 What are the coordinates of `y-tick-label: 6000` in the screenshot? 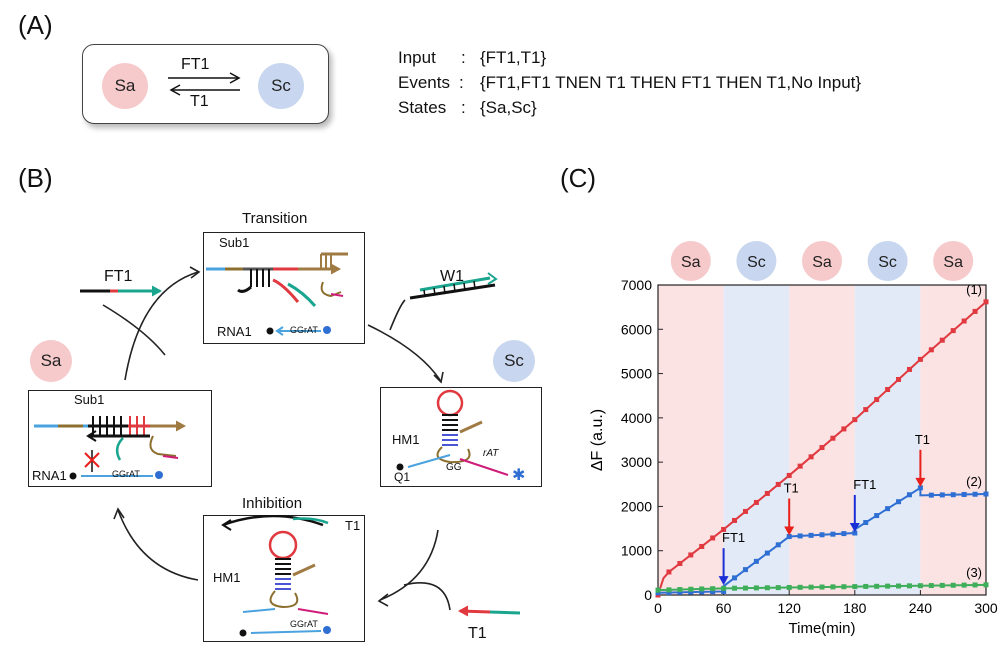 It's located at (636, 329).